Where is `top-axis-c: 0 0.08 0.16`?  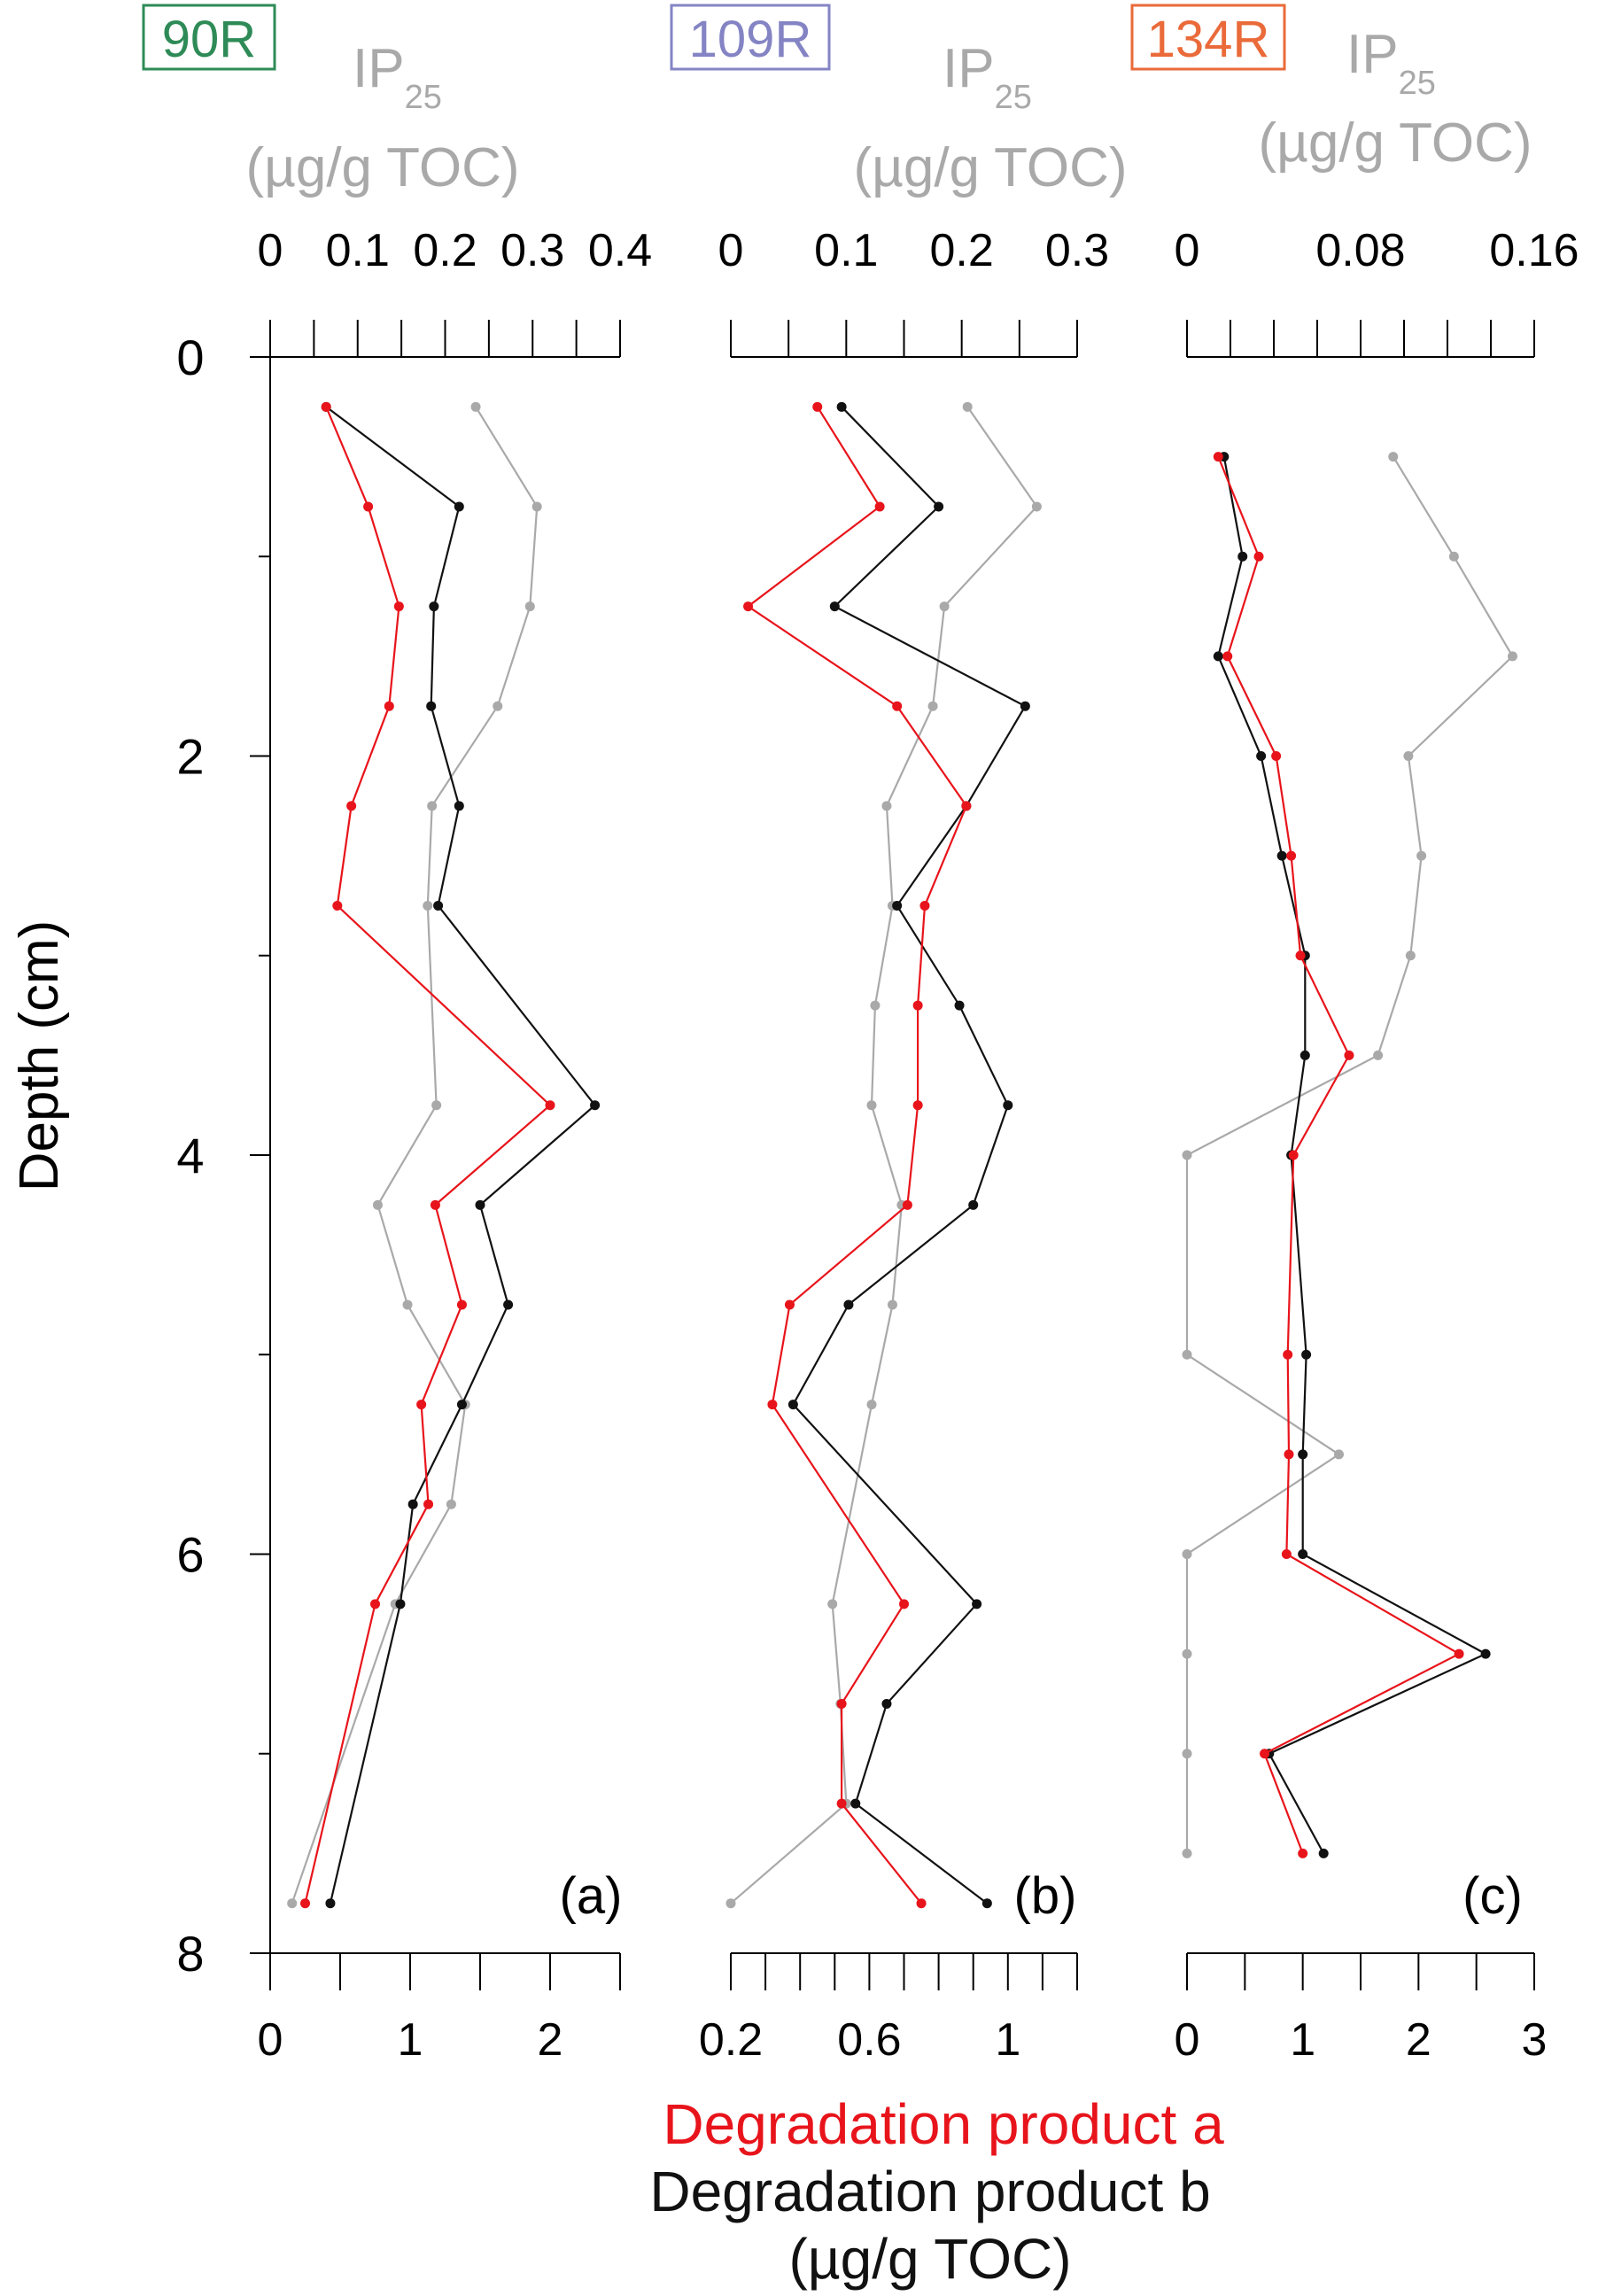
top-axis-c: 0 0.08 0.16 is located at coordinates (1377, 292).